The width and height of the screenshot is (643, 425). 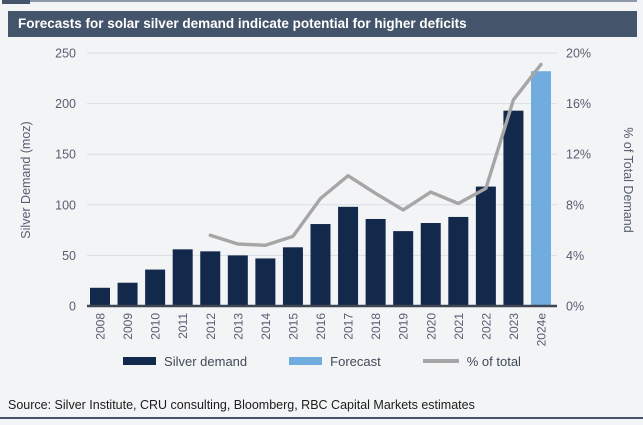 What do you see at coordinates (575, 256) in the screenshot?
I see `right-axis-tick: 4%` at bounding box center [575, 256].